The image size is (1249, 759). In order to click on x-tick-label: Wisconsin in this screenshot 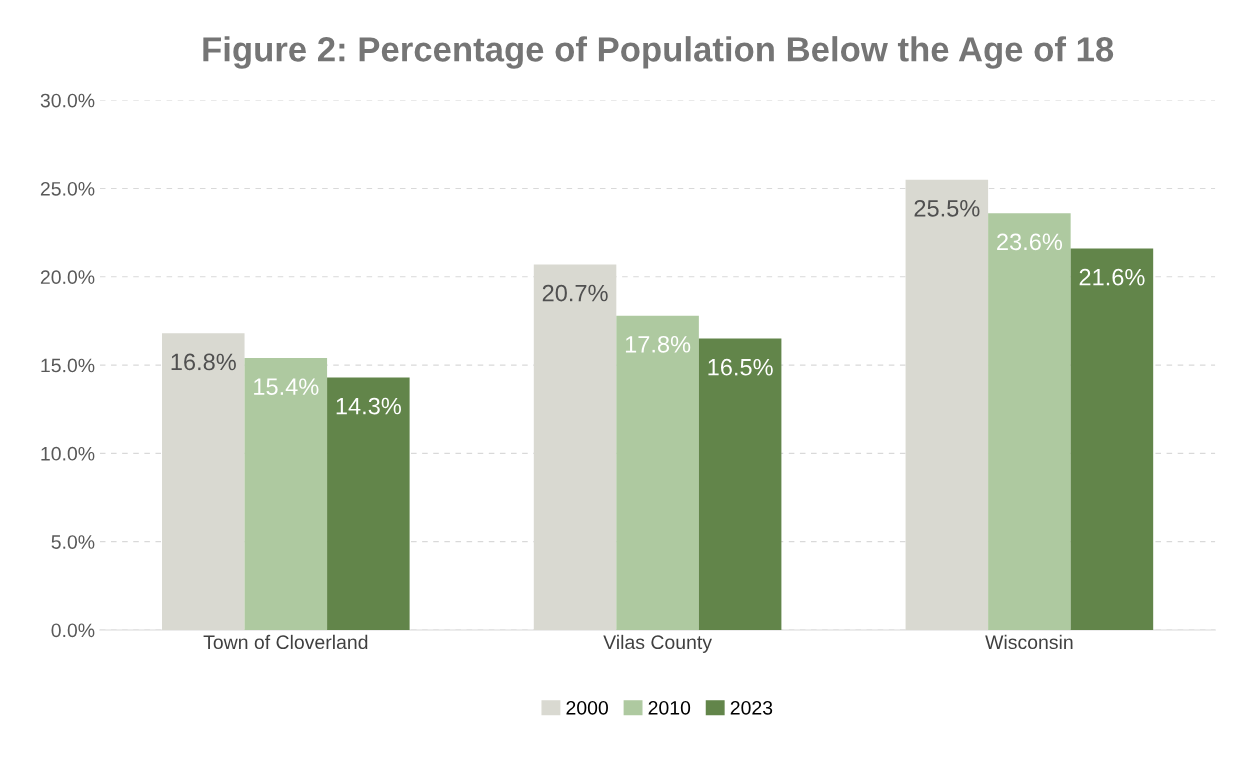, I will do `click(1029, 642)`.